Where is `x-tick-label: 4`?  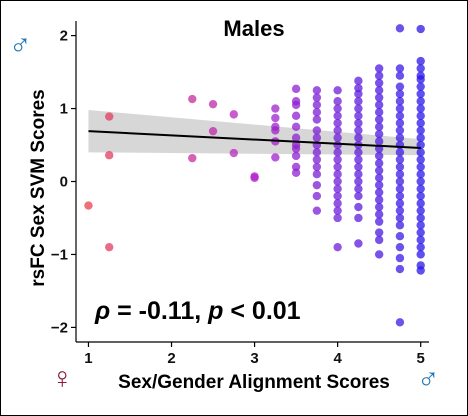 x-tick-label: 4 is located at coordinates (337, 358).